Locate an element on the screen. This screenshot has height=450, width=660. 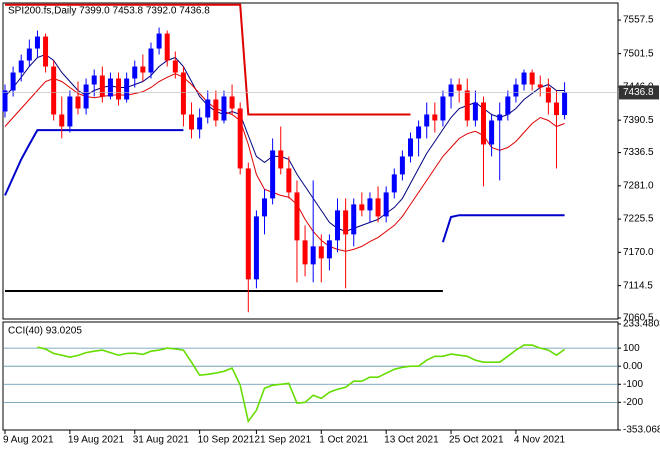
x-tick-label: 13 Oct 2021 is located at coordinates (411, 440).